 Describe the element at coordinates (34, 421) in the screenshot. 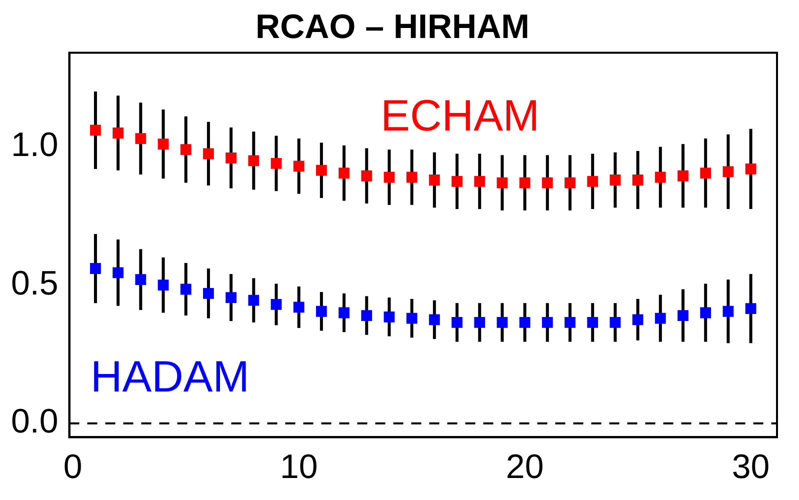

I see `y-tick-label: 0.0` at that location.